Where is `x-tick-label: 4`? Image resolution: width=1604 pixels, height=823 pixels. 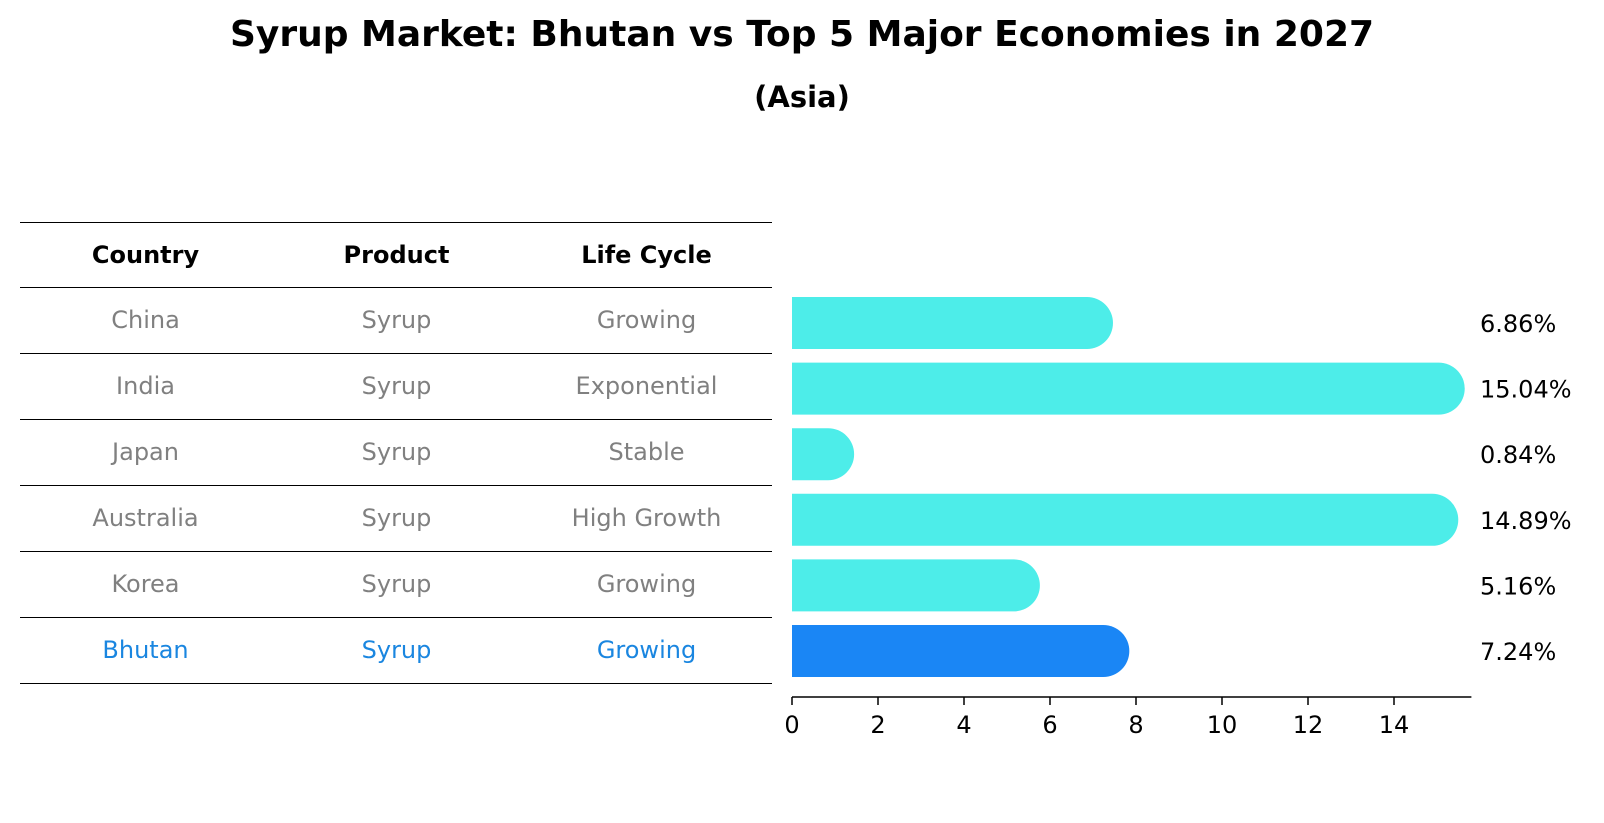
x-tick-label: 4 is located at coordinates (963, 725).